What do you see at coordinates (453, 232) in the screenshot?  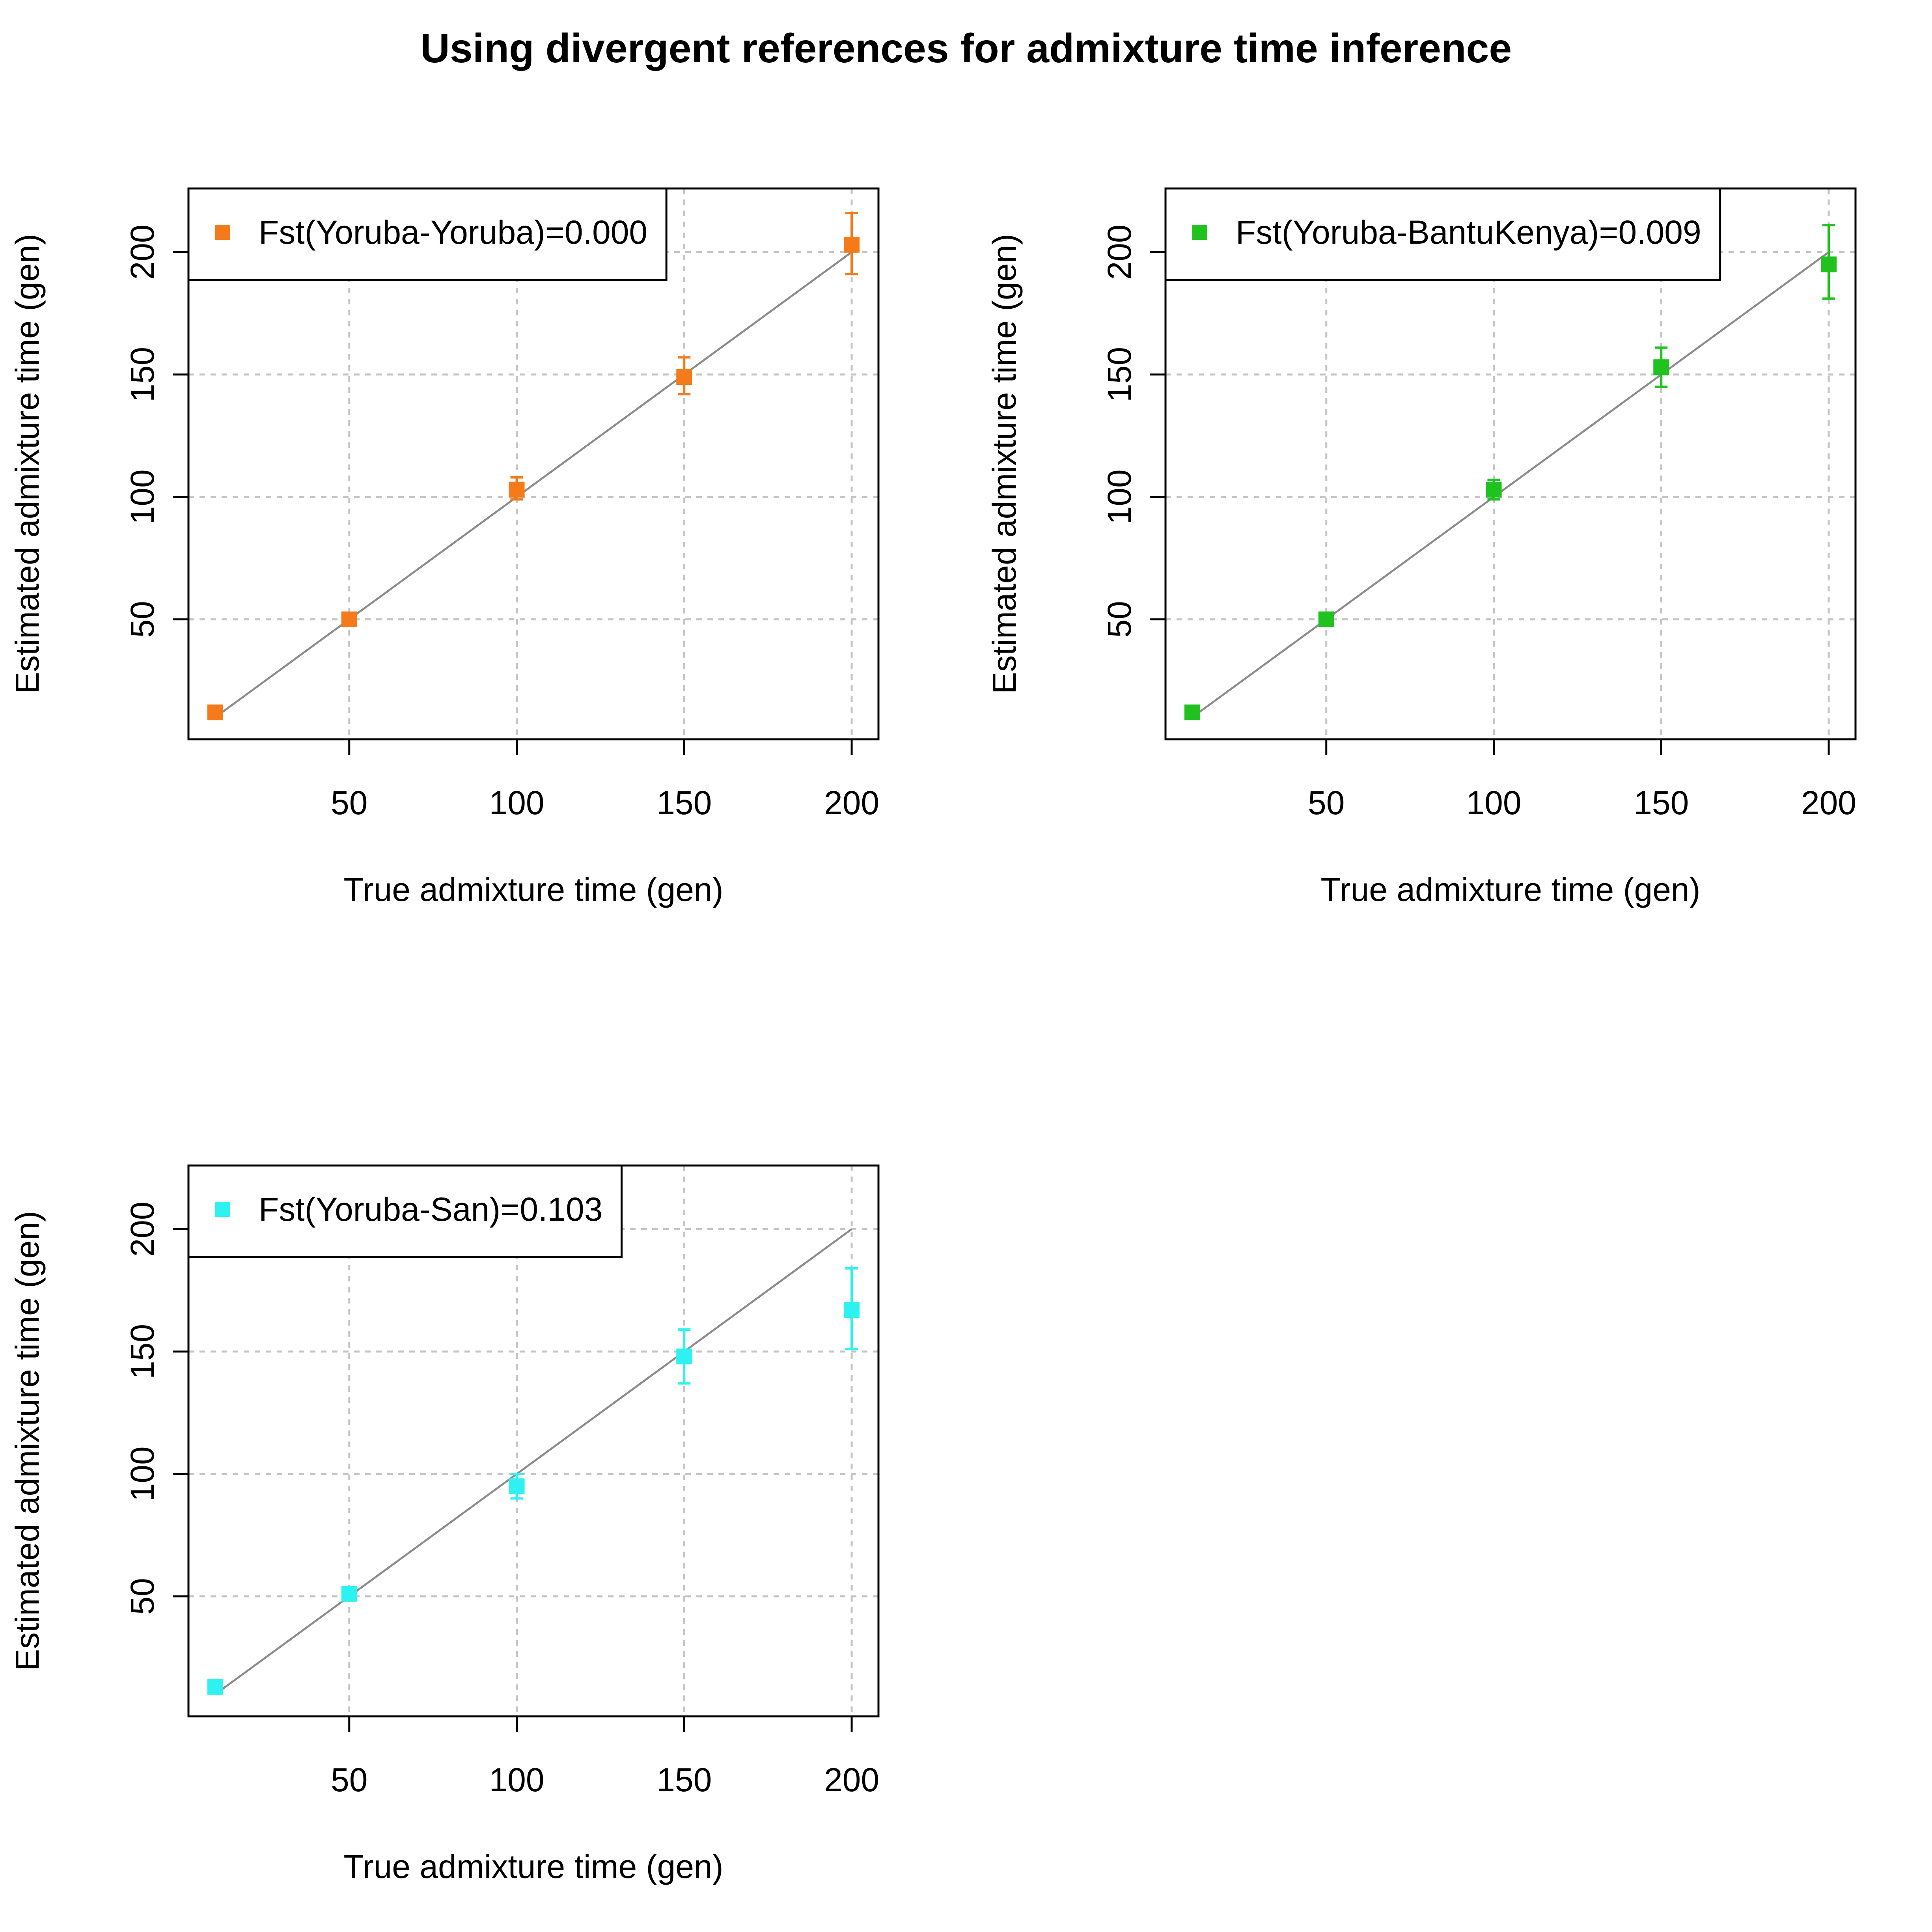 I see `legend-label: Fst(Yoruba-Yoruba)=0.000` at bounding box center [453, 232].